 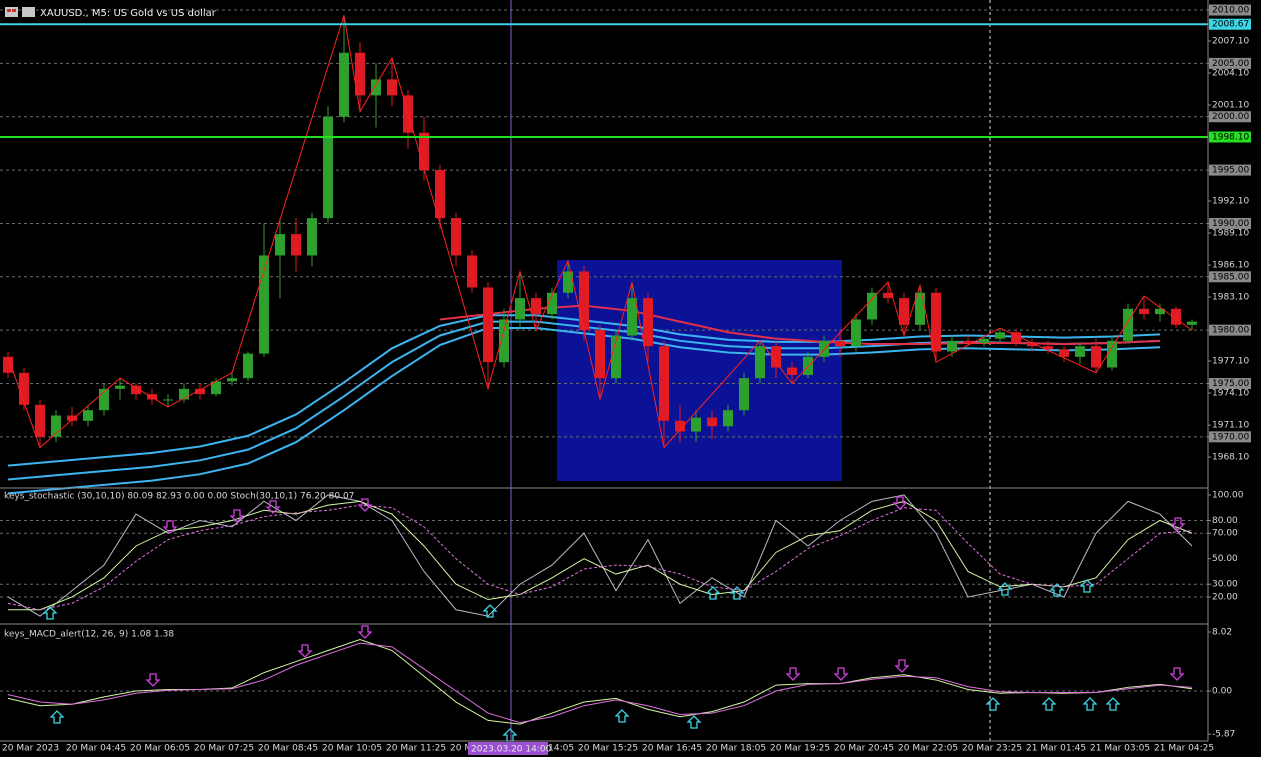 I want to click on x-tick-label: 20 Mar 19:25, so click(x=800, y=749).